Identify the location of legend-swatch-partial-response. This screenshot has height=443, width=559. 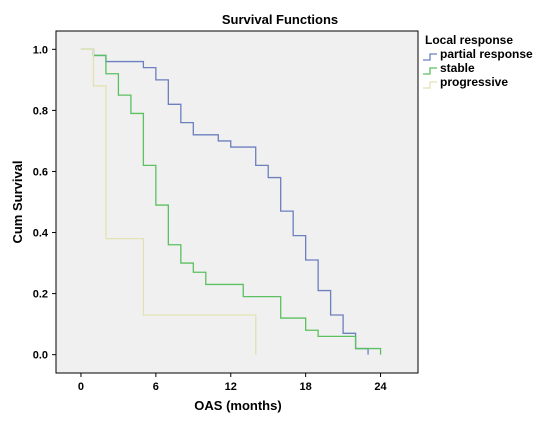
(430, 57).